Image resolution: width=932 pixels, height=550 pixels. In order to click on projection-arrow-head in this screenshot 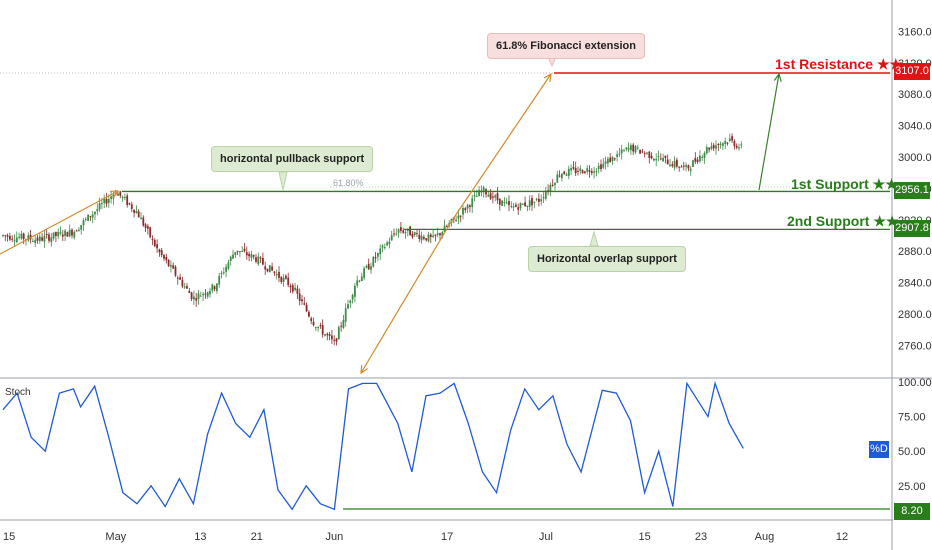, I will do `click(777, 77)`.